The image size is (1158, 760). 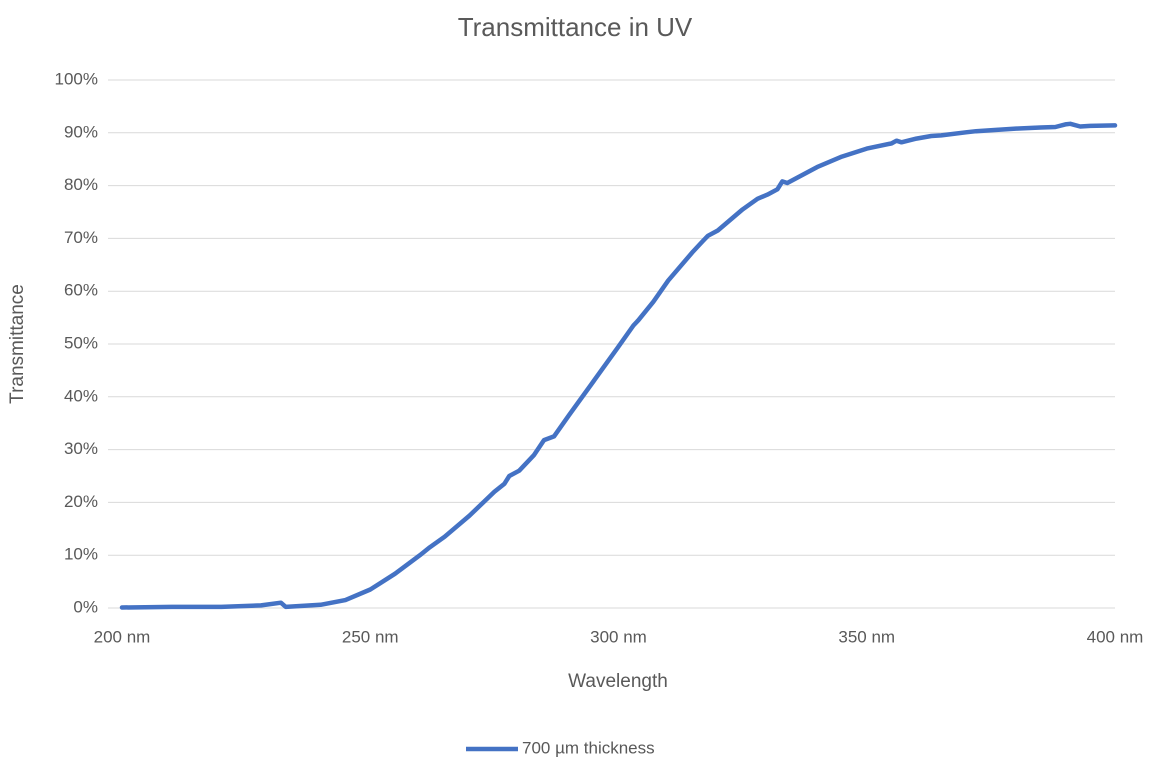 I want to click on y-axis-label: Transmittance, so click(x=17, y=344).